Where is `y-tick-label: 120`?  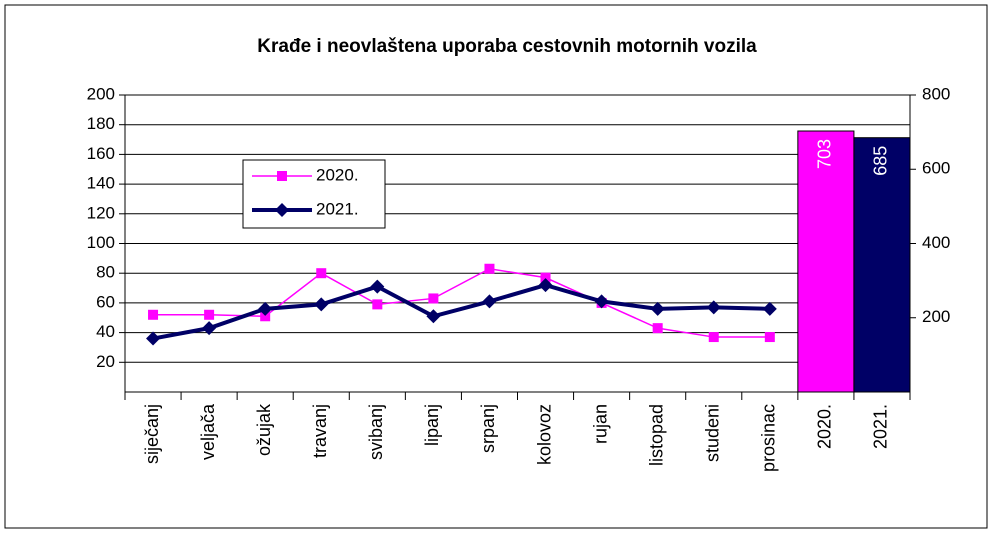
y-tick-label: 120 is located at coordinates (101, 212).